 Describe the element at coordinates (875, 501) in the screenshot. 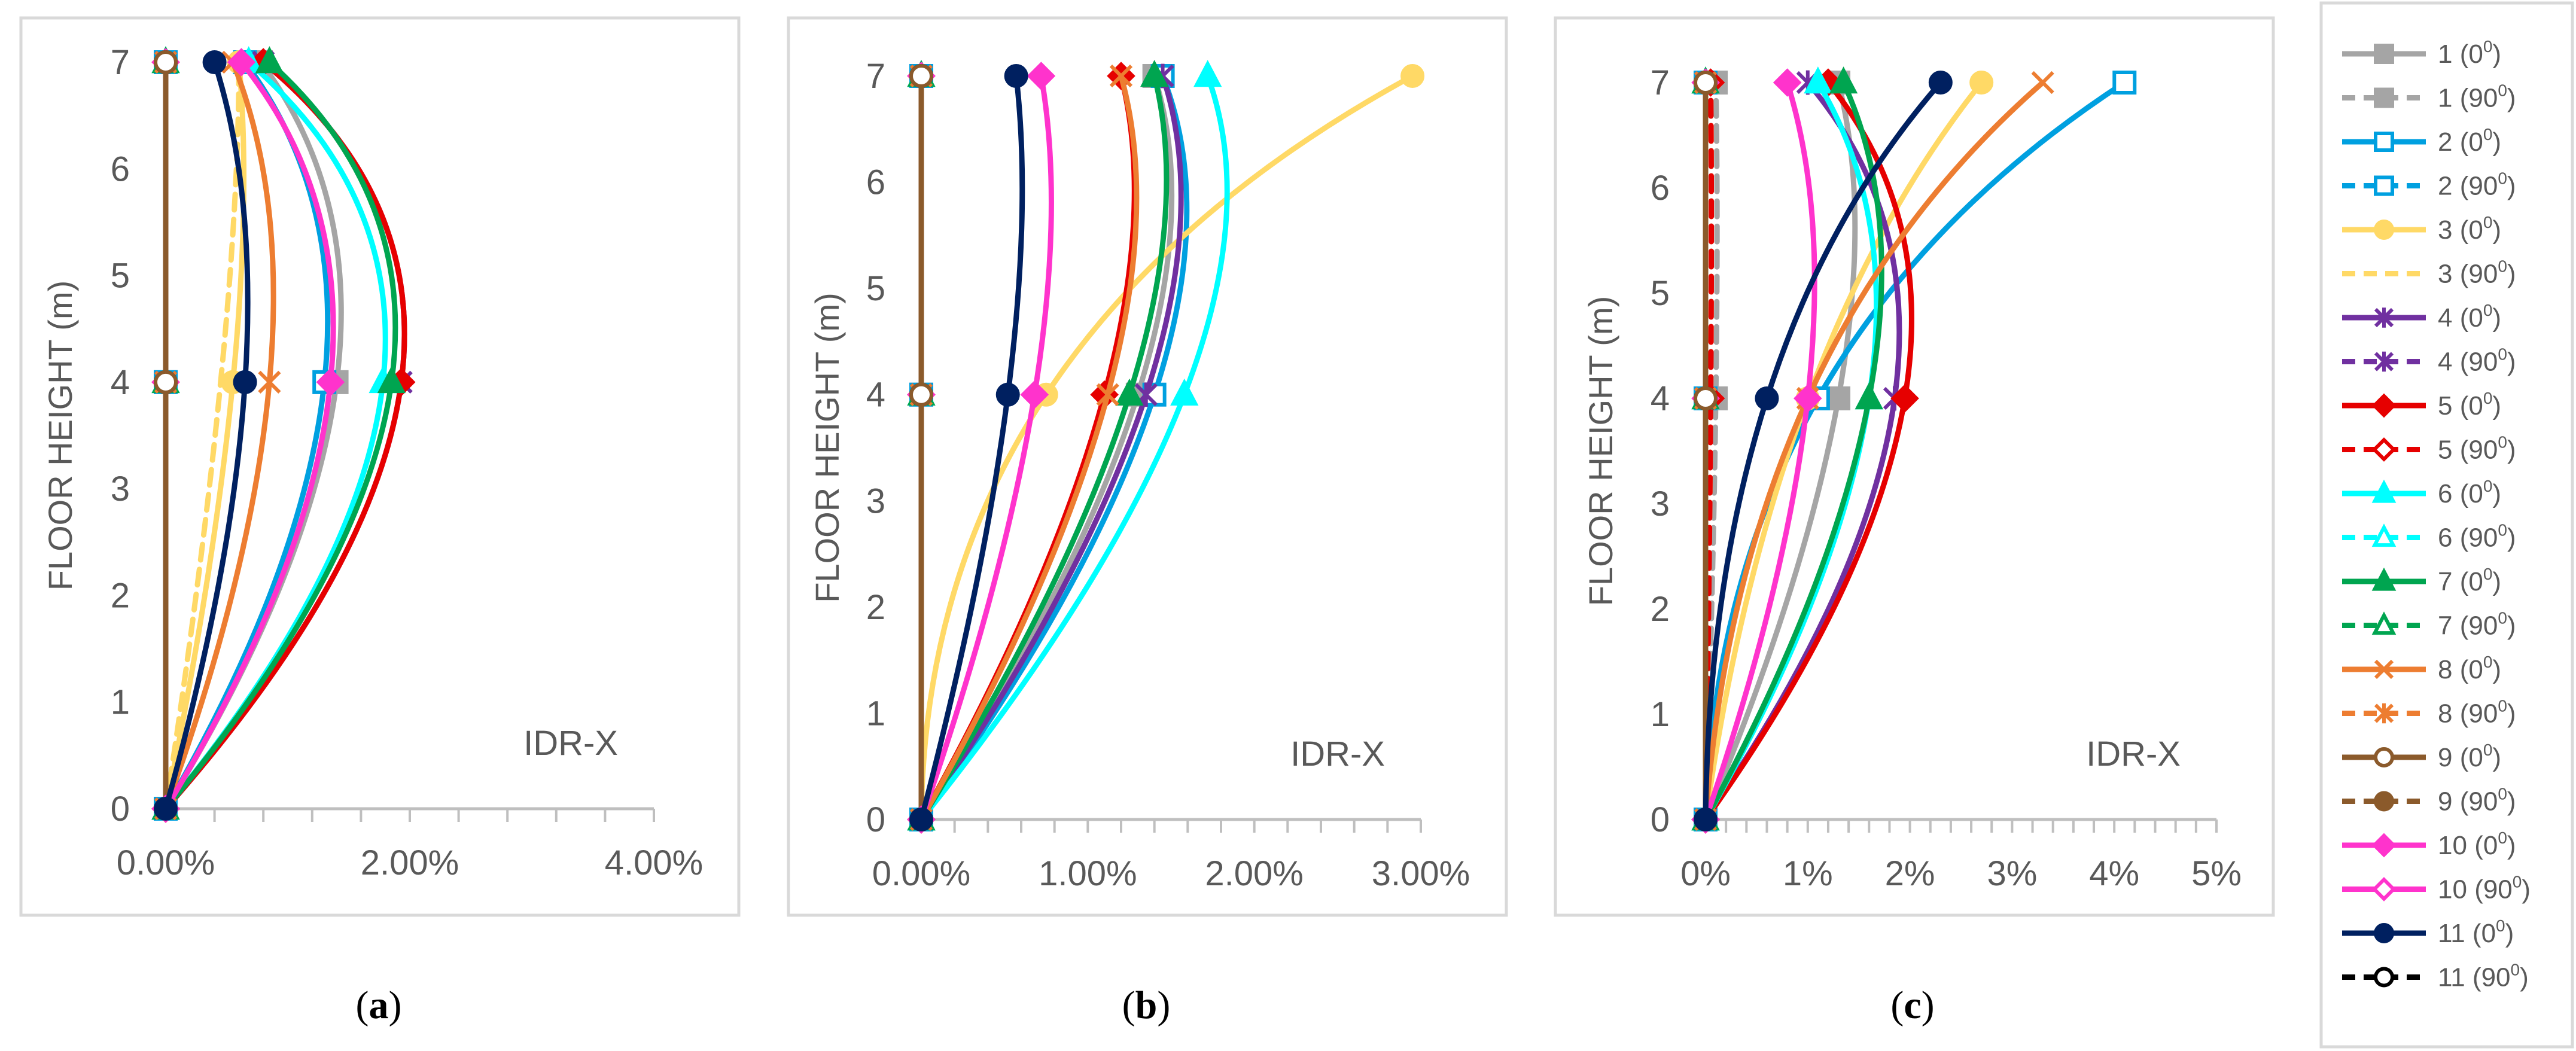

I see `y-tick-label: 3` at that location.